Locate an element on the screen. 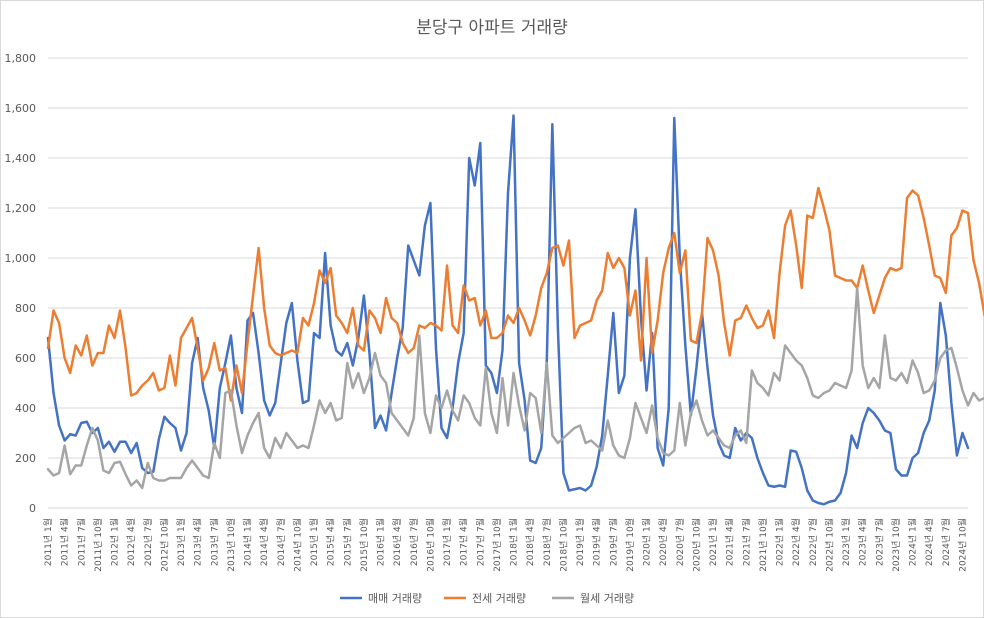 This screenshot has height=618, width=984. legend-label-1: 매매 거래량 is located at coordinates (395, 598).